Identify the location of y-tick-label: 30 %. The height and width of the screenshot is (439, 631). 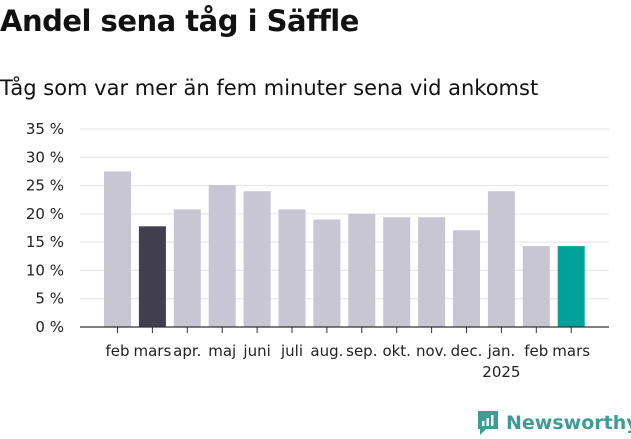
(45, 157).